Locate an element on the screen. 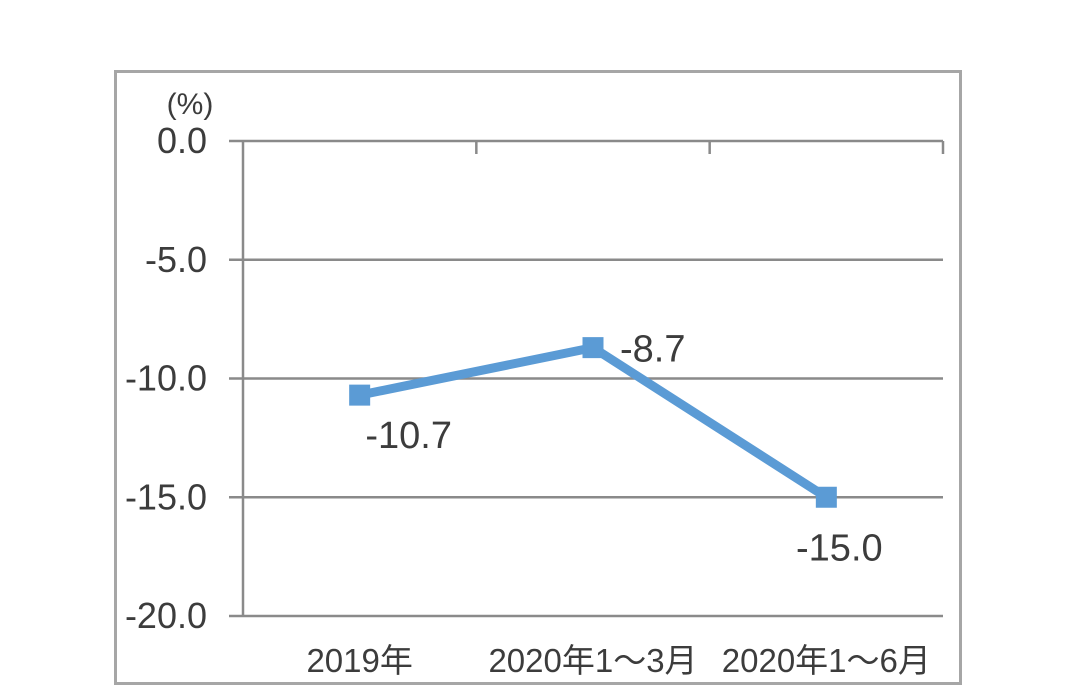 Image resolution: width=1080 pixels, height=696 pixels. x-axis-category-label: 2019年 is located at coordinates (359, 660).